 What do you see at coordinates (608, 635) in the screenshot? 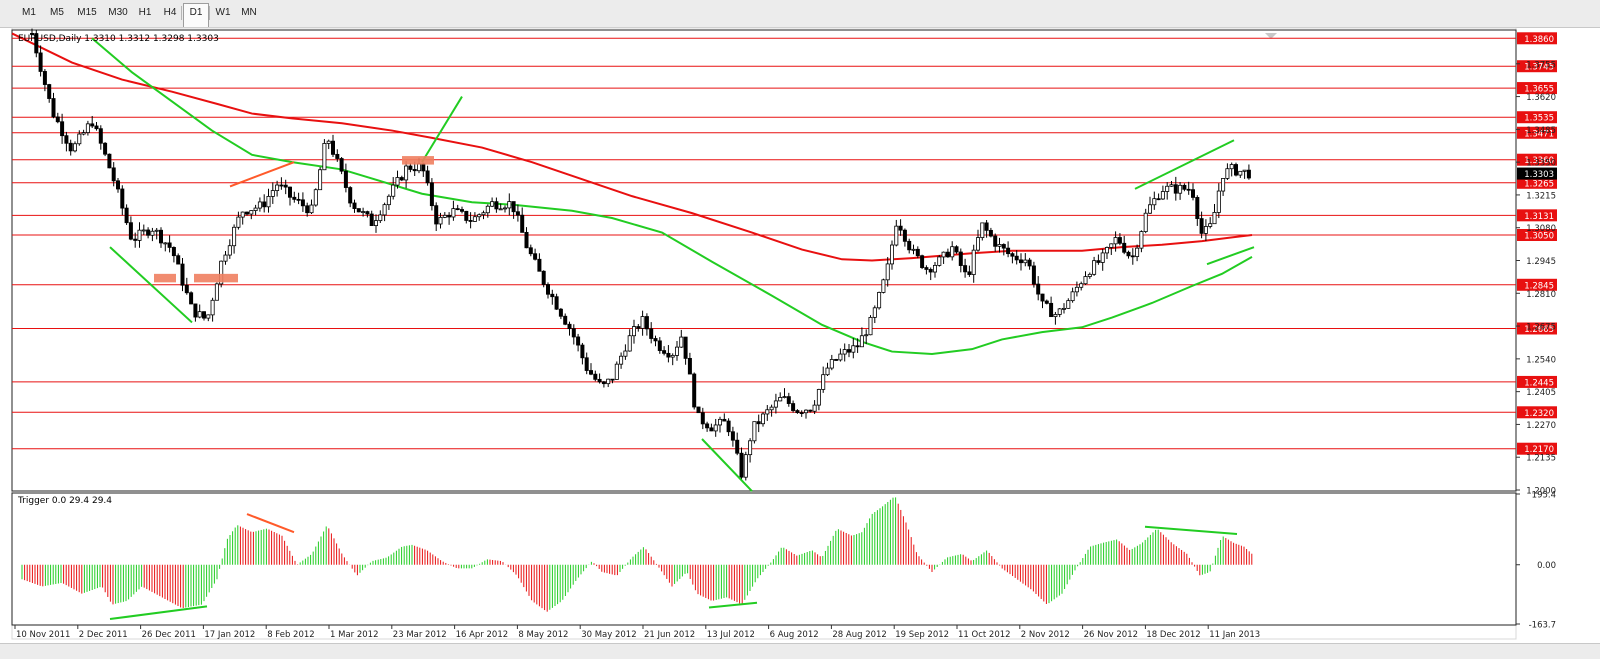
I see `x-axis-date-label: 30 May 2012` at bounding box center [608, 635].